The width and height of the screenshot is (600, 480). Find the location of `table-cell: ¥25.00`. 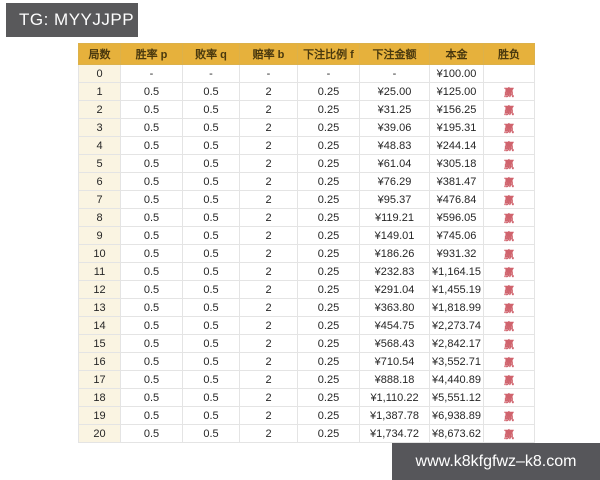

table-cell: ¥25.00 is located at coordinates (394, 91).